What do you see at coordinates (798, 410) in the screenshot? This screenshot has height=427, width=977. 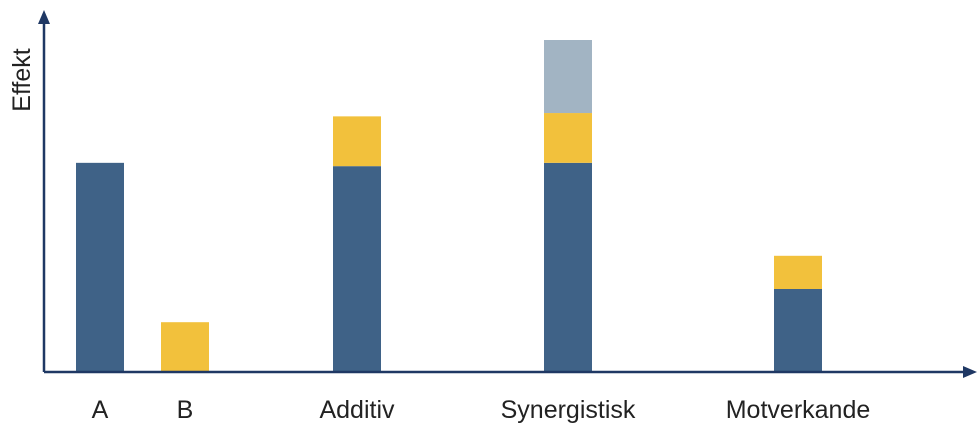 I see `x-tick-label: Motverkande` at bounding box center [798, 410].